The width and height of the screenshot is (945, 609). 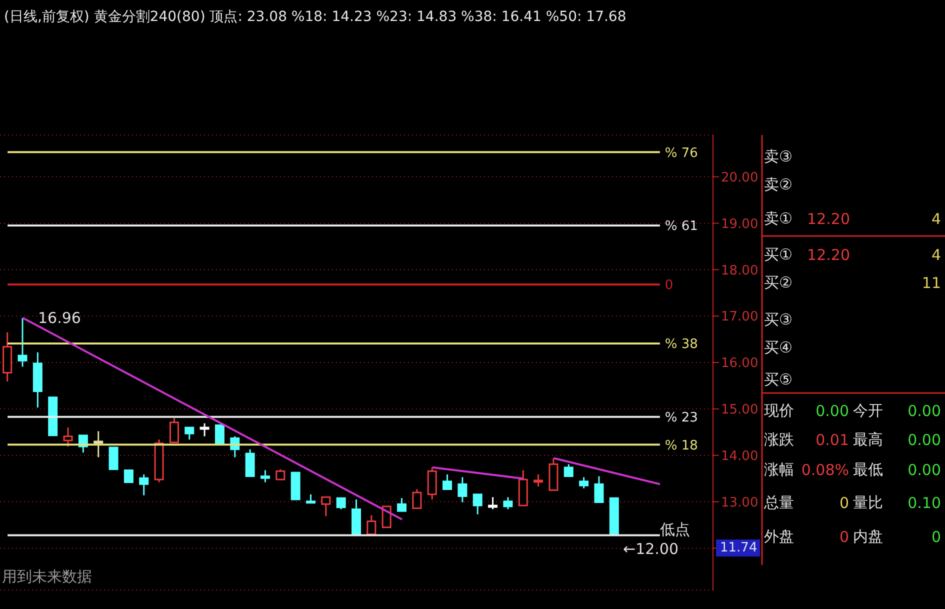 What do you see at coordinates (931, 283) in the screenshot?
I see `text: 11` at bounding box center [931, 283].